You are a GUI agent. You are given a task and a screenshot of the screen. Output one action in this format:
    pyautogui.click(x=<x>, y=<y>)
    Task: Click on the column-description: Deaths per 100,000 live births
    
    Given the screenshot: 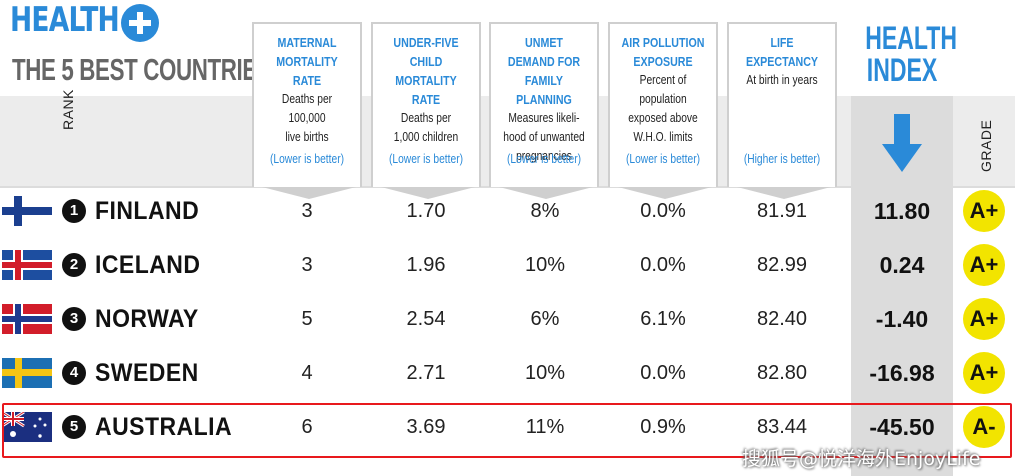 What is the action you would take?
    pyautogui.click(x=307, y=118)
    